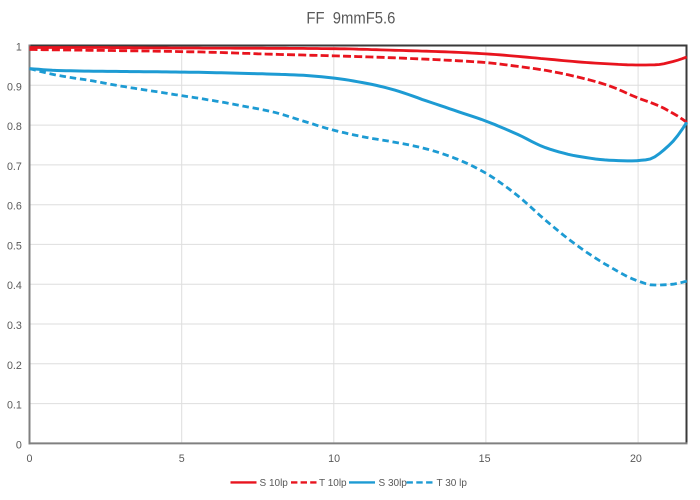  I want to click on svg-text: 0.4, so click(14, 286).